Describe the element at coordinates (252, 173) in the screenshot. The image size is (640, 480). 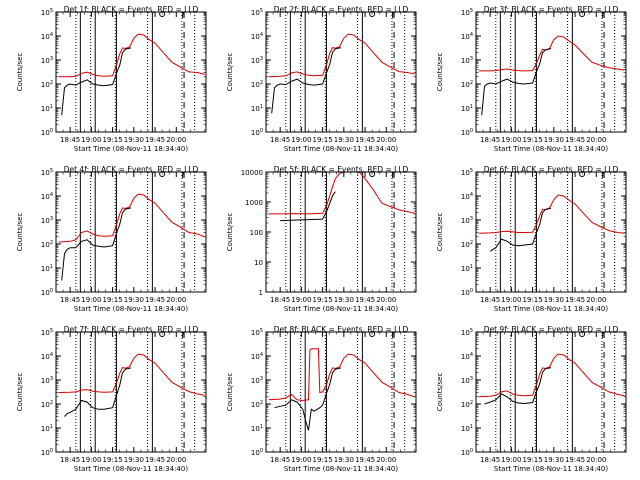
I see `ytick-label: 10000` at that location.